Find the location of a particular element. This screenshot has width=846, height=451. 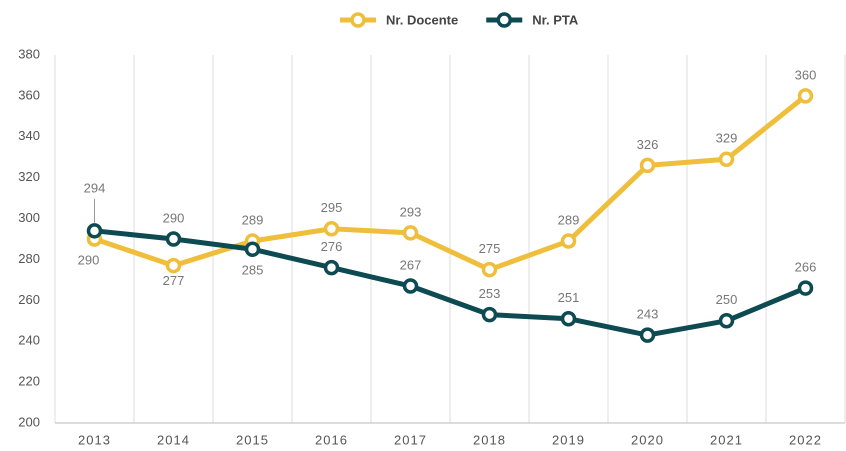

y-tick-label: 220 is located at coordinates (29, 381).